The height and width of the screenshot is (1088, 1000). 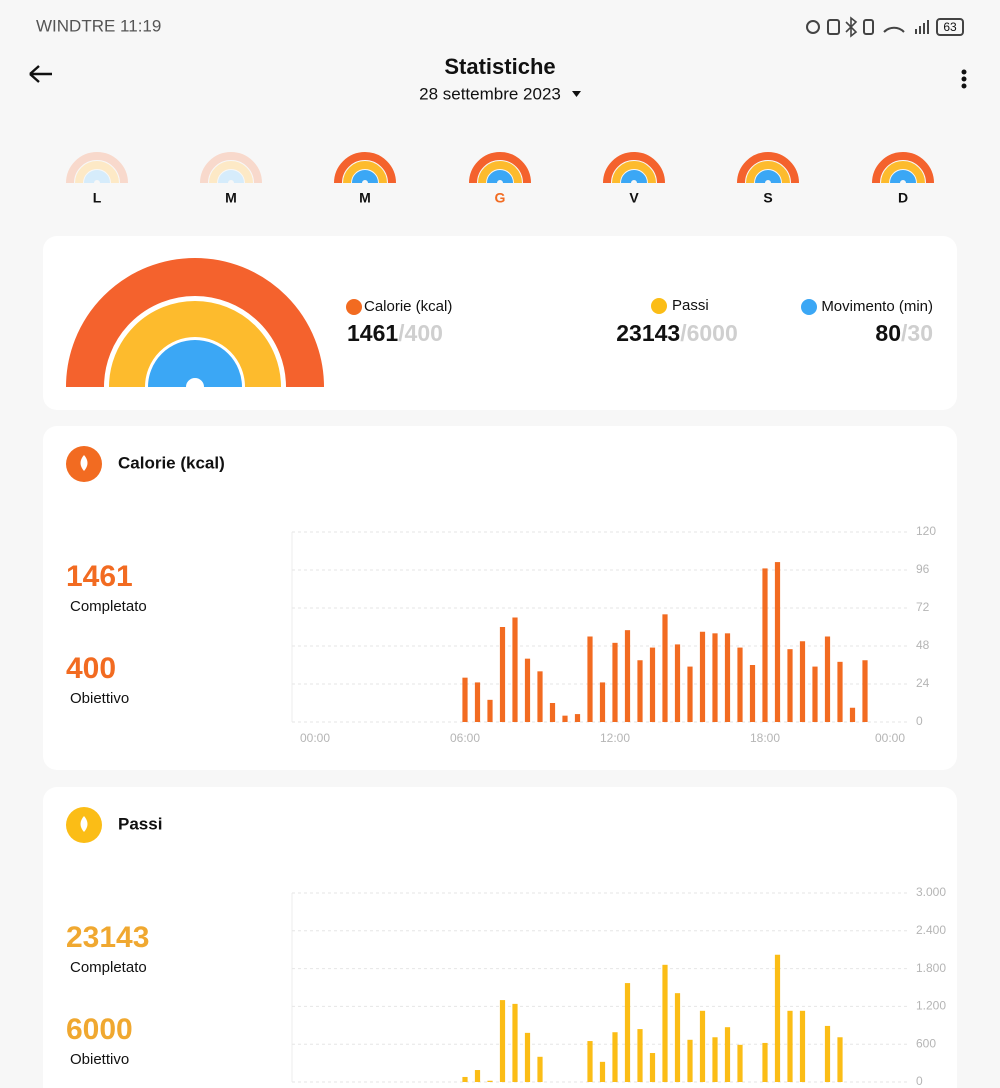 What do you see at coordinates (888, 333) in the screenshot?
I see `stat-done: 80` at bounding box center [888, 333].